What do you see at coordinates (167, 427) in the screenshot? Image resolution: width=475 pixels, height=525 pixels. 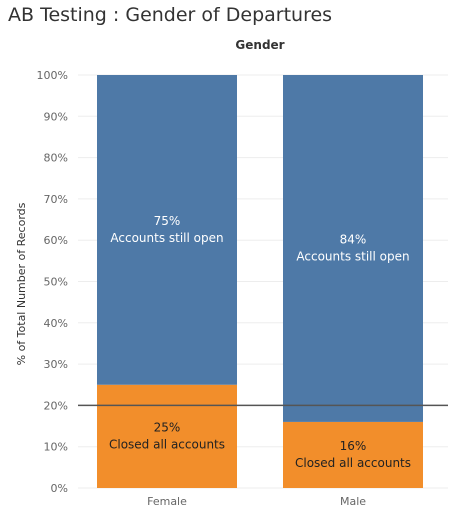 I see `data-label-value: 25%` at bounding box center [167, 427].